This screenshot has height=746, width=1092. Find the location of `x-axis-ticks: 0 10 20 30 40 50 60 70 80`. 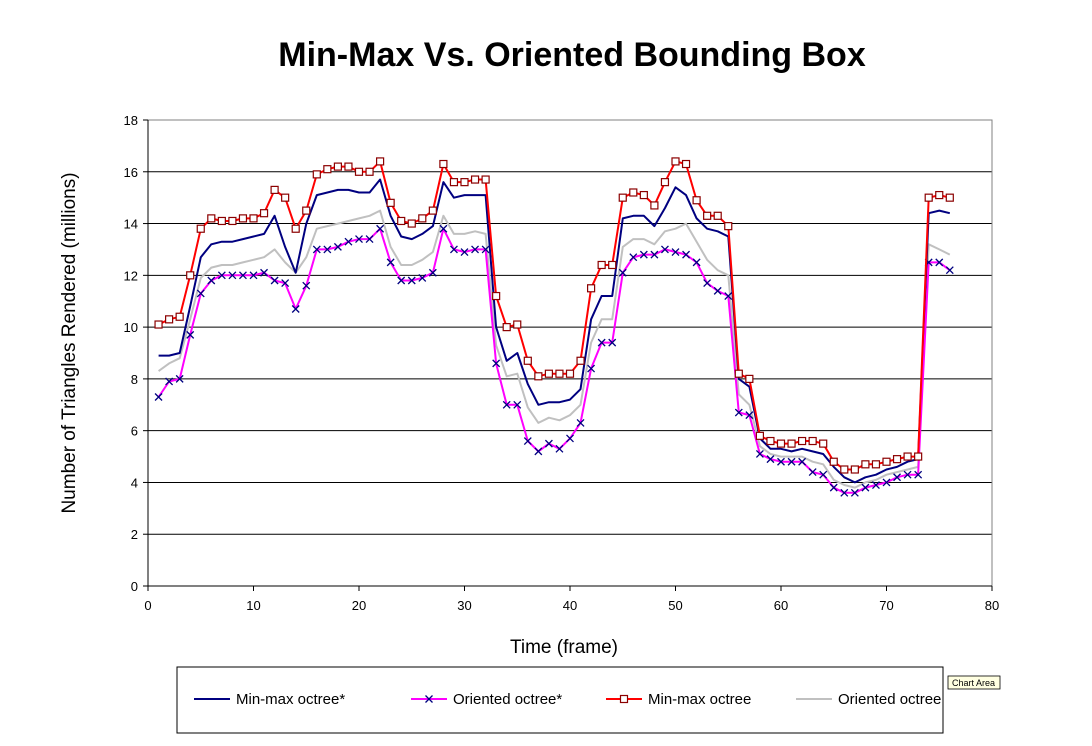

x-axis-ticks: 0 10 20 30 40 50 60 70 80 is located at coordinates (571, 599).